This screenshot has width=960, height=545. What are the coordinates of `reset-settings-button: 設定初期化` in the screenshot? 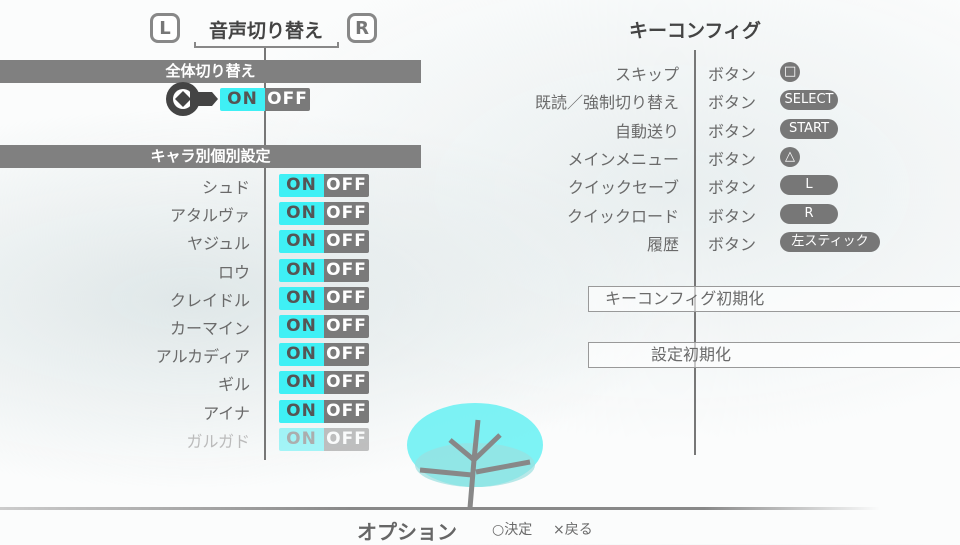 It's located at (774, 355).